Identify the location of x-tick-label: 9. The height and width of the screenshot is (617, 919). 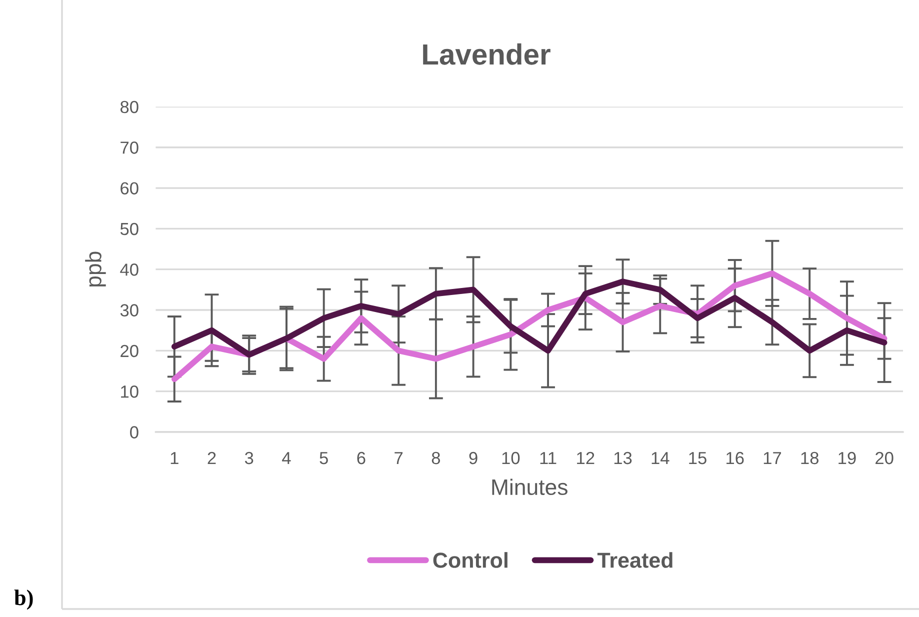
(473, 458).